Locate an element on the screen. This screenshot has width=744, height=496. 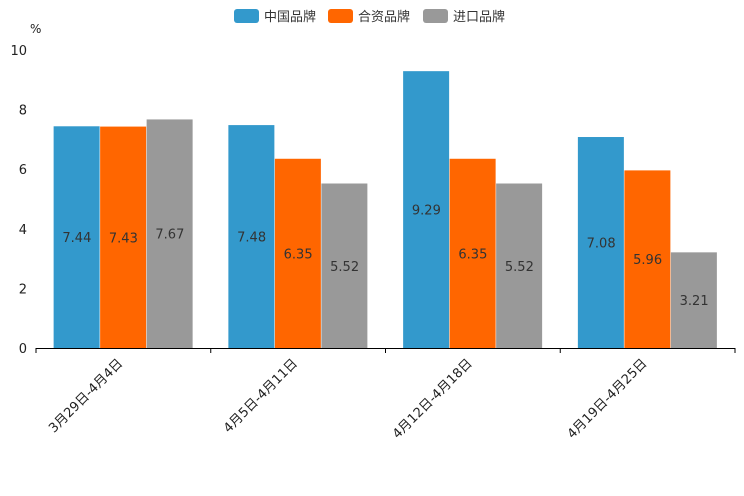
y-tick-label: 6 is located at coordinates (23, 170).